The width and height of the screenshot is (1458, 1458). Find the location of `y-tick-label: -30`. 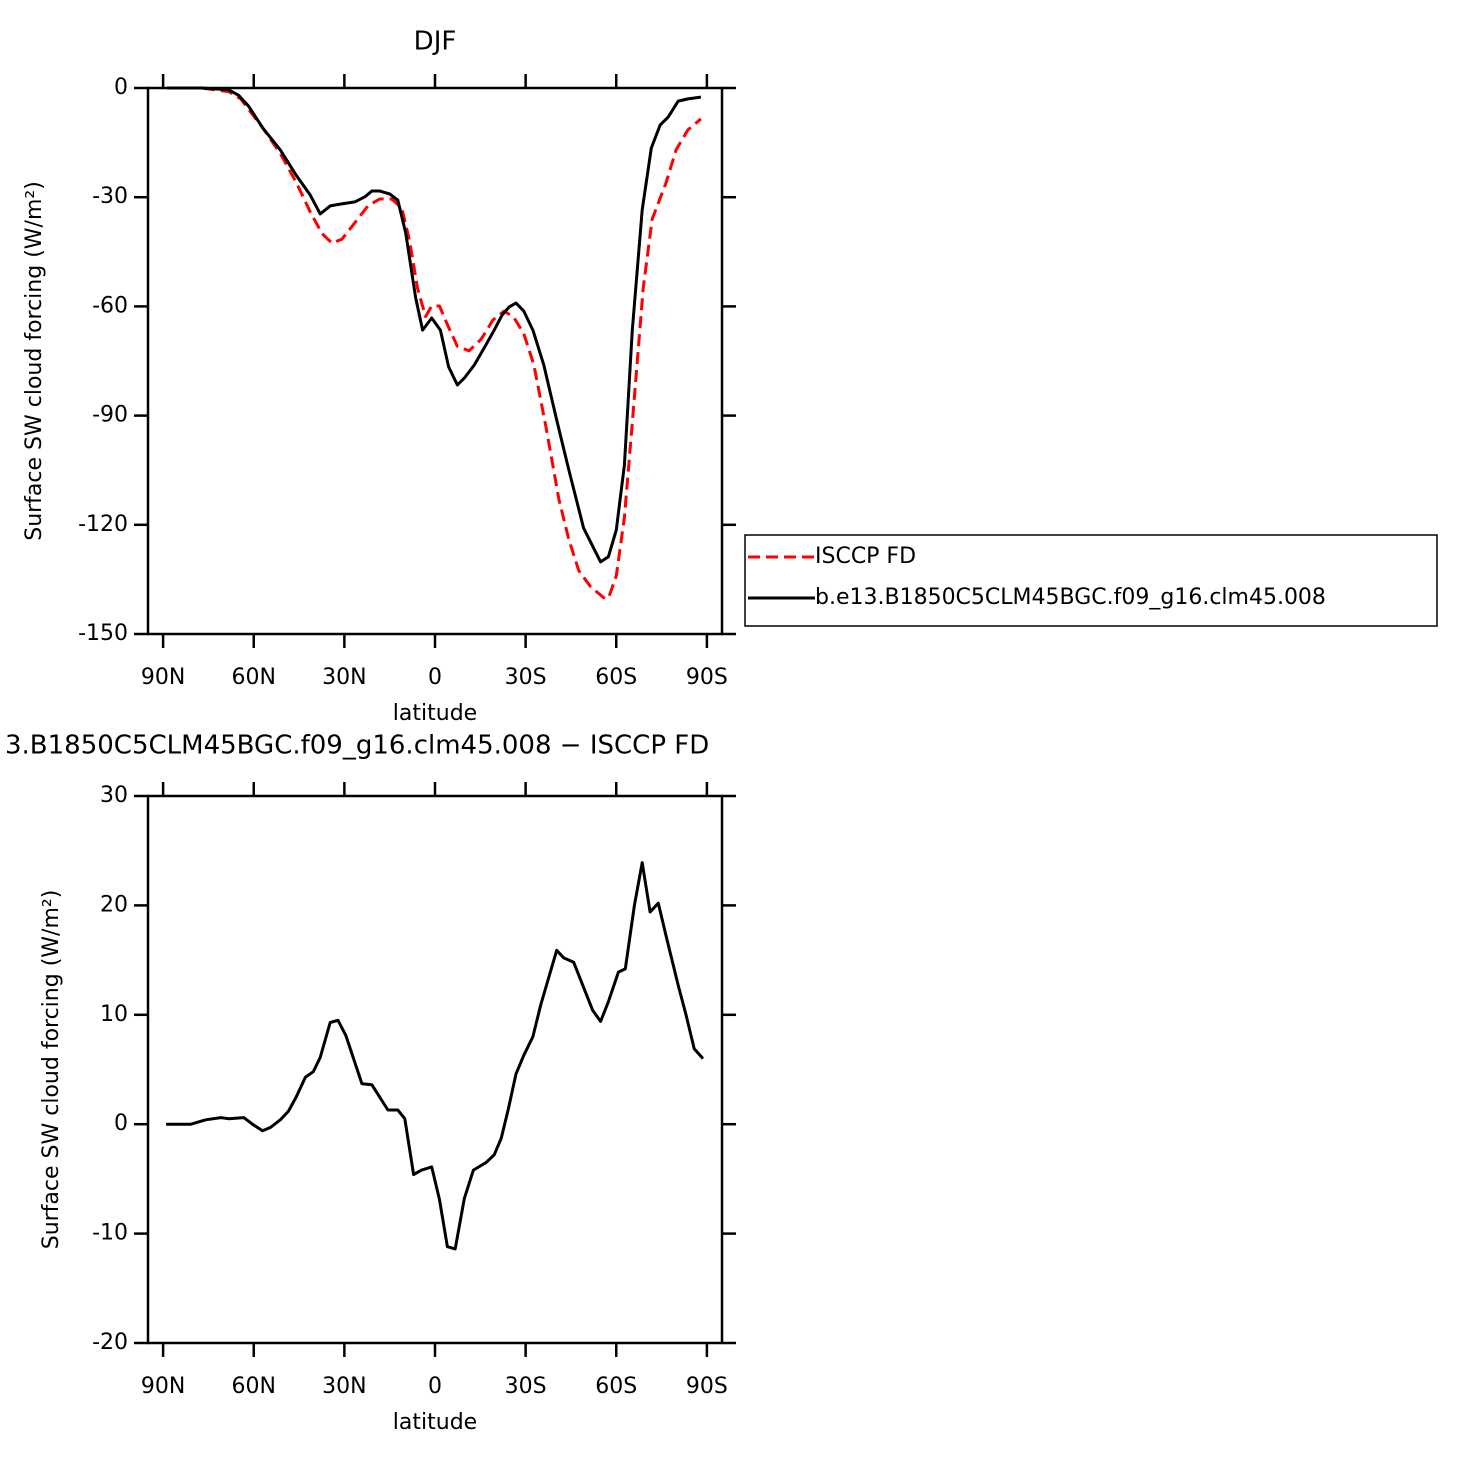

y-tick-label: -30 is located at coordinates (110, 196).